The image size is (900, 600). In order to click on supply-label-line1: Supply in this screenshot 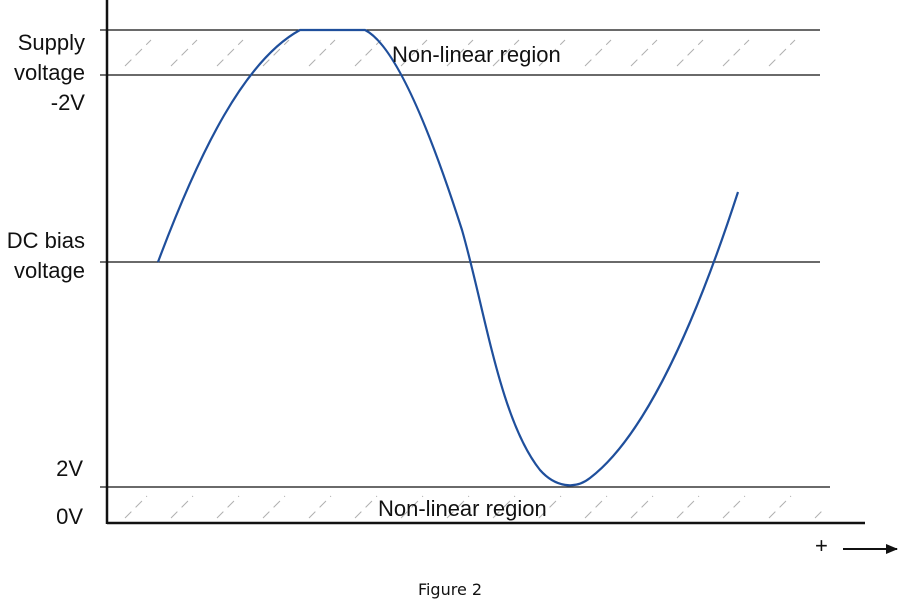, I will do `click(51, 42)`.